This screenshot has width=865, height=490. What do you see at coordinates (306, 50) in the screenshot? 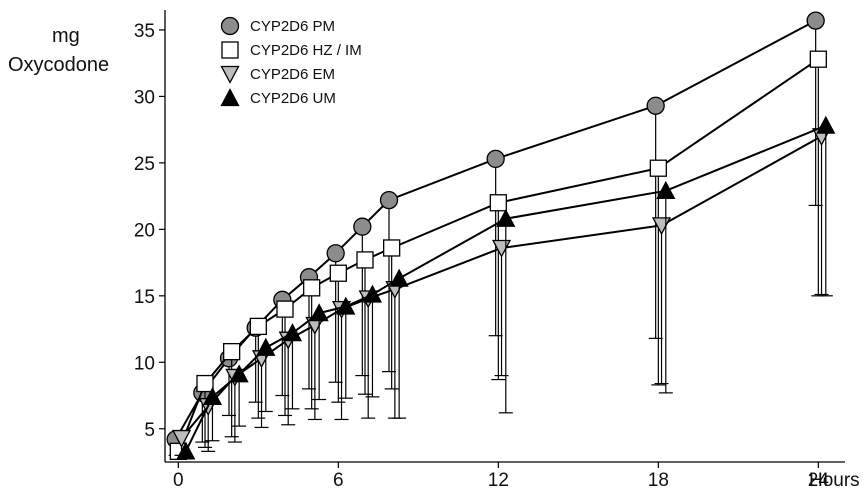
I see `legend-label: CYP2D6 HZ / IM` at bounding box center [306, 50].